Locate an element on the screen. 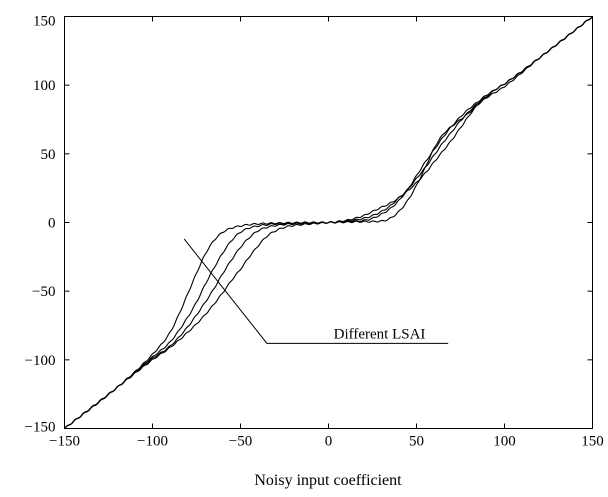  y-tick-label: 100 is located at coordinates (44, 86).